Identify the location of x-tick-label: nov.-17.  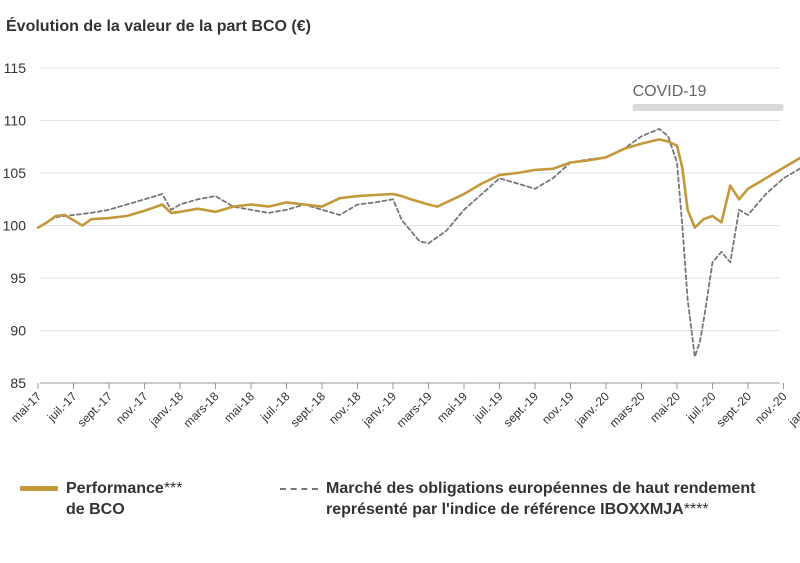
(132, 408).